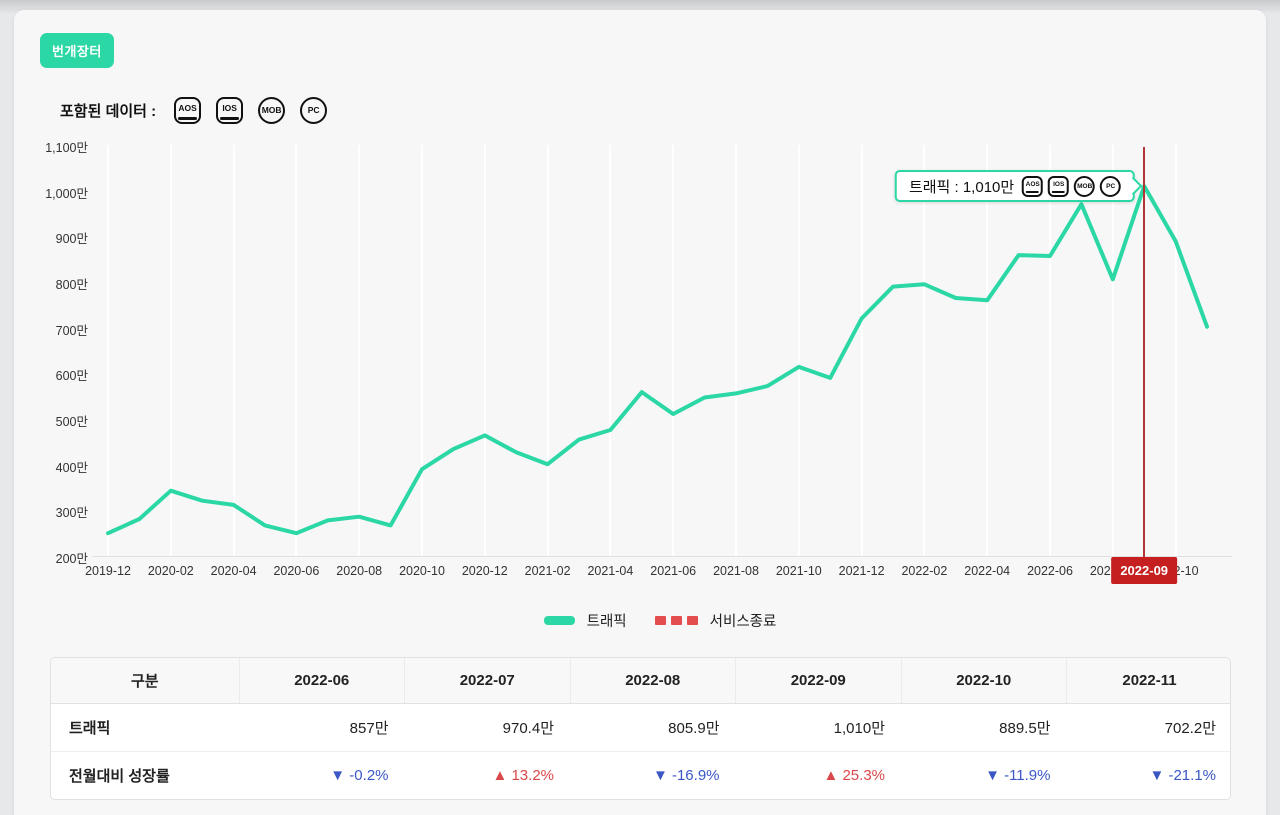 The image size is (1280, 815). Describe the element at coordinates (487, 774) in the screenshot. I see `growth-value-cell: ▲ 13.2%` at that location.